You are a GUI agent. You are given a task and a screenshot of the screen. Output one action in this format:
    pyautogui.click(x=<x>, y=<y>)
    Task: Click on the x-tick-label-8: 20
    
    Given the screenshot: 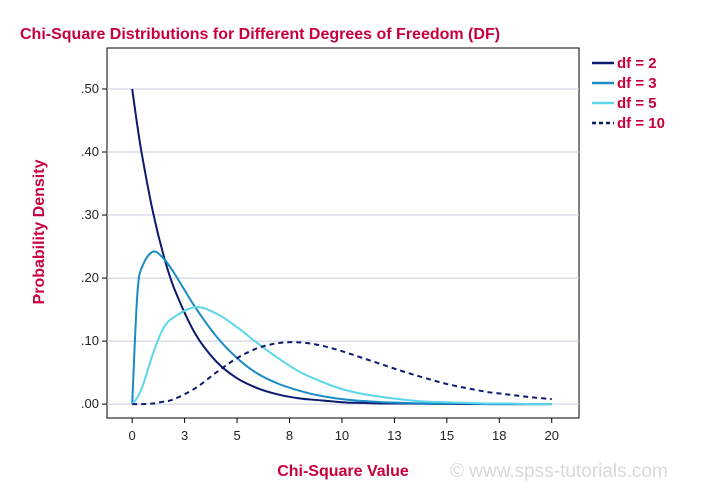 What is the action you would take?
    pyautogui.click(x=551, y=435)
    